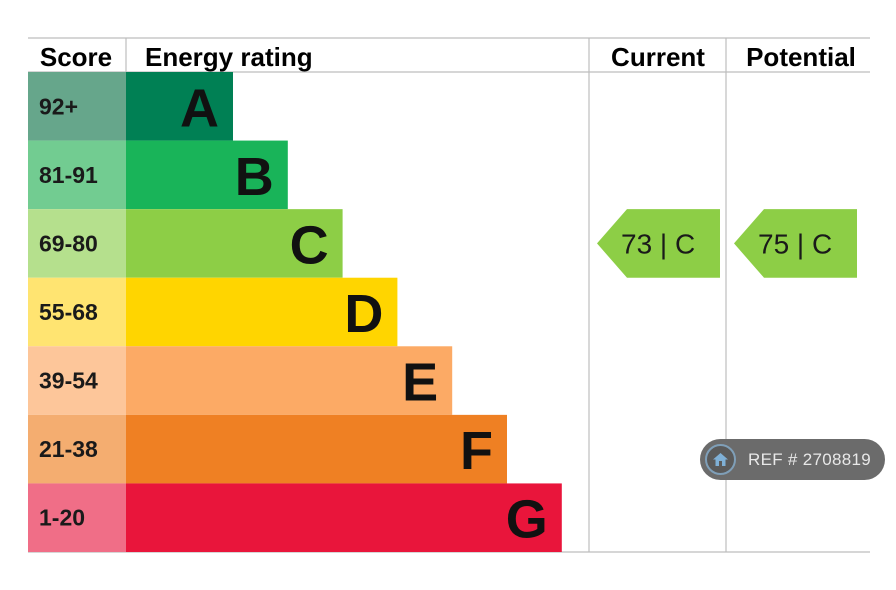  What do you see at coordinates (68, 175) in the screenshot?
I see `score-label-b: 81-91` at bounding box center [68, 175].